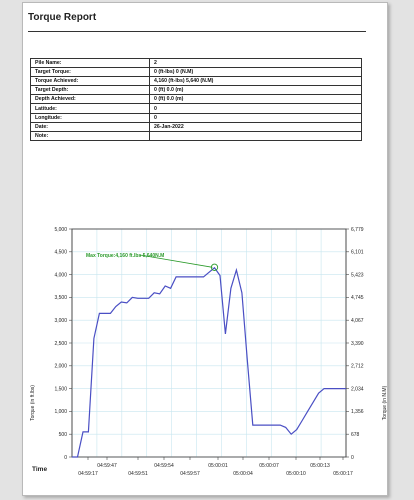 The height and width of the screenshot is (500, 414). Describe the element at coordinates (255, 135) in the screenshot. I see `info-value` at that location.